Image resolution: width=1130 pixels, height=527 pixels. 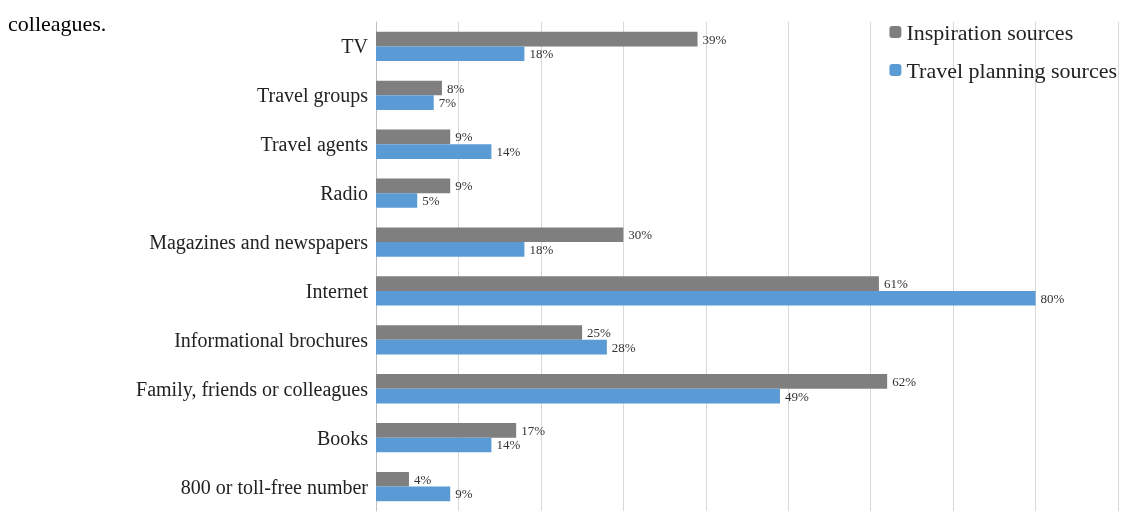 I want to click on data-label: 80%, so click(x=1052, y=298).